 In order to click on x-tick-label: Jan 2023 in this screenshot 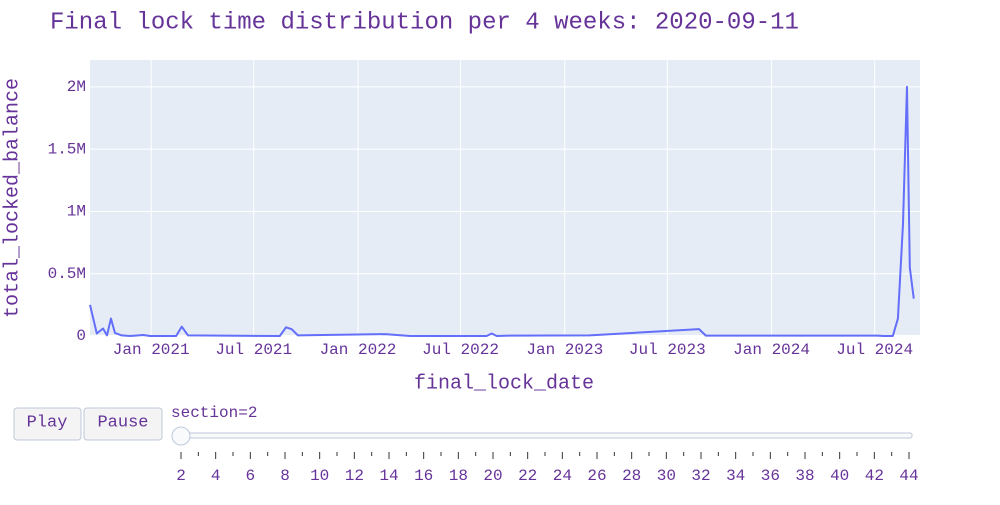, I will do `click(564, 350)`.